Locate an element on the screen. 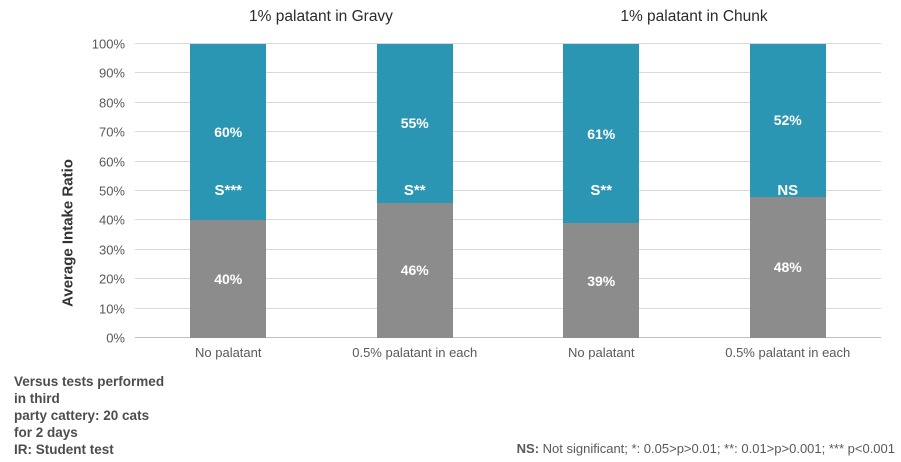 The height and width of the screenshot is (462, 901). bar-top-segment: 61% is located at coordinates (601, 134).